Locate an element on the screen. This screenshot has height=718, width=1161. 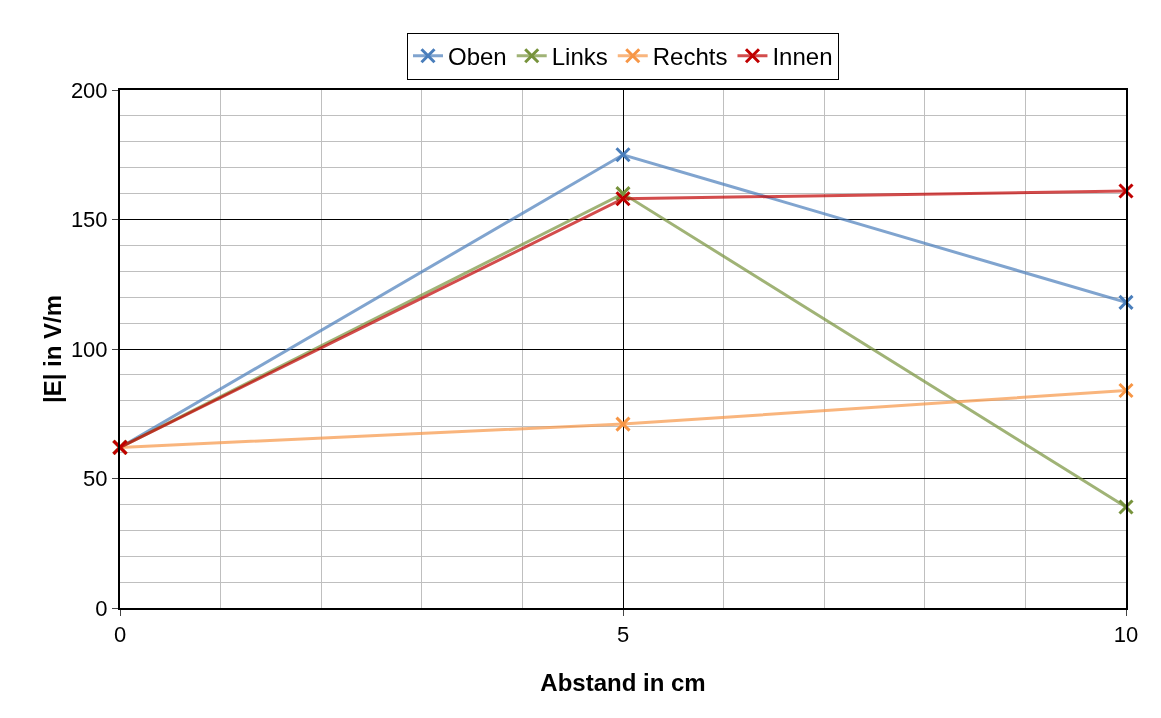
legend-label: Rechts is located at coordinates (690, 57).